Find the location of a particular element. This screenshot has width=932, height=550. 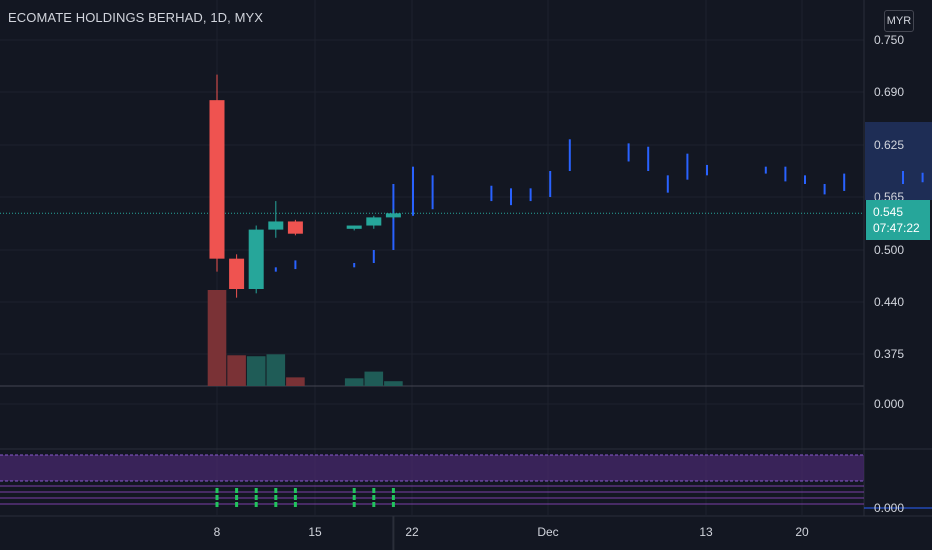

time-axis-marker is located at coordinates (393, 533).